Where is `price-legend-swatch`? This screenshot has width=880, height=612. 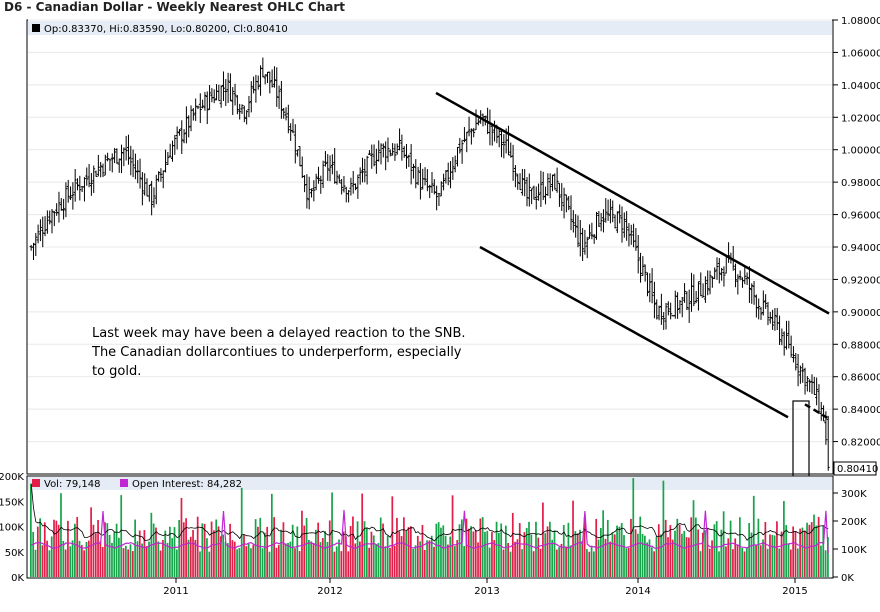 price-legend-swatch is located at coordinates (36, 28).